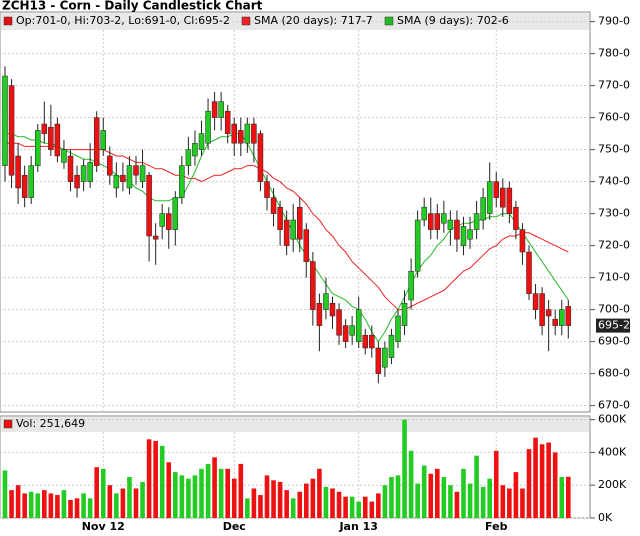 The width and height of the screenshot is (640, 536). What do you see at coordinates (614, 149) in the screenshot?
I see `y-tick-label: 750-0` at bounding box center [614, 149].